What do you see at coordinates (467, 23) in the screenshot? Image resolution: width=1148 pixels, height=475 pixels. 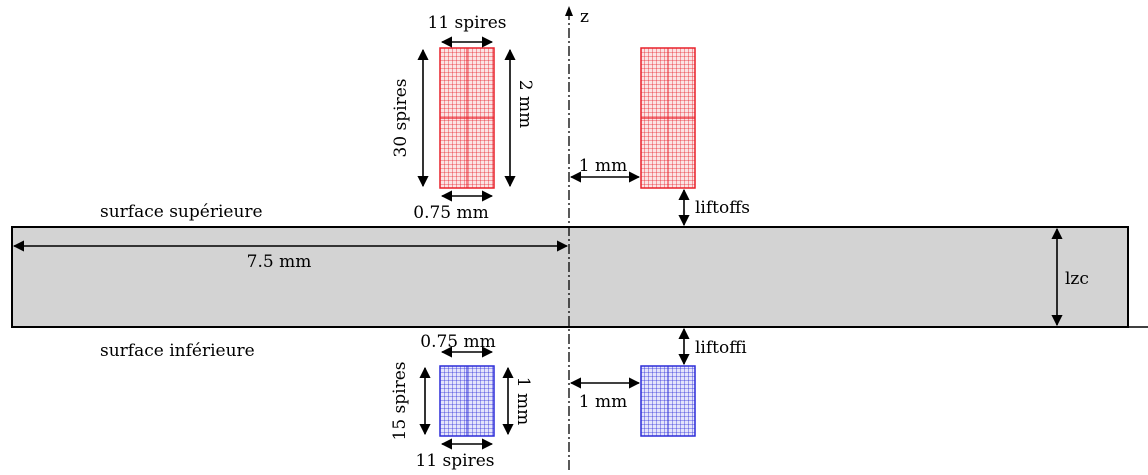 I see `top-turns-horizontal-label: 11 spires` at bounding box center [467, 23].